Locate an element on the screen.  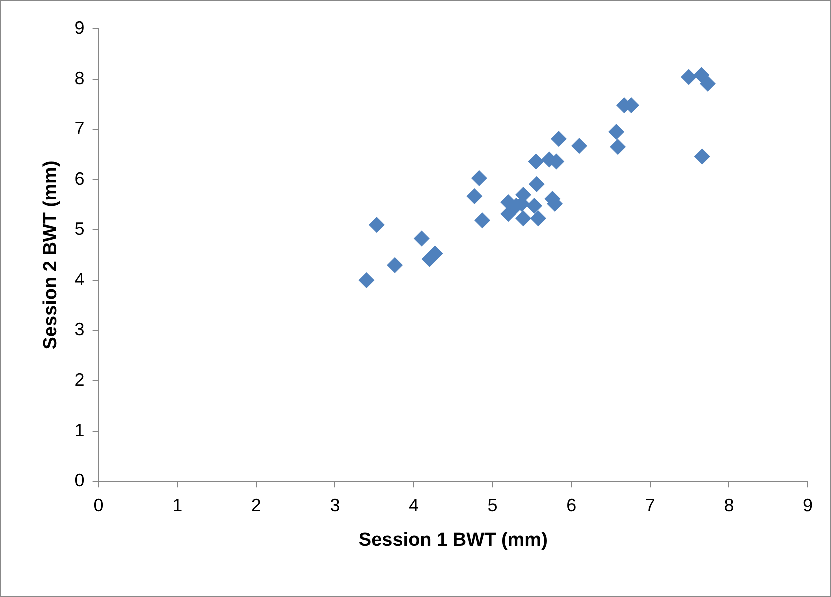
y-axis-title: Session 2 BWT (mm) is located at coordinates (51, 255).